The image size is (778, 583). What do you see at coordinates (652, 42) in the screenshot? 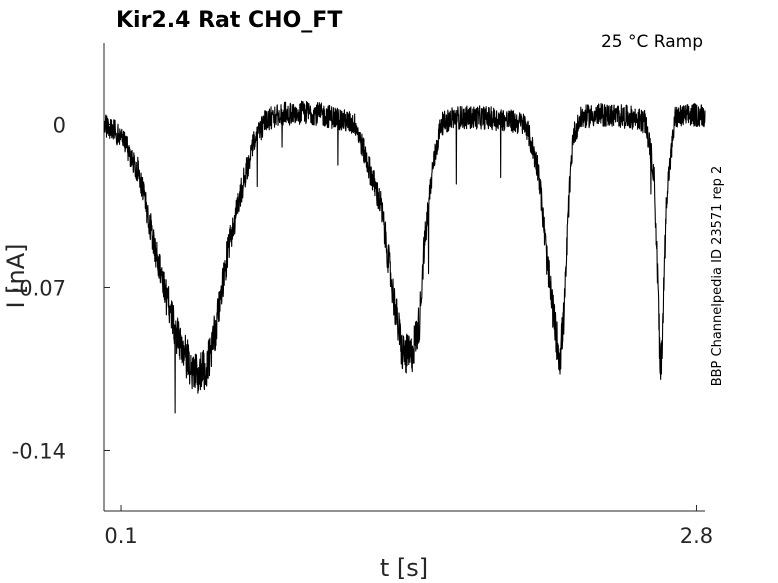
I see `condition-annotation: 25 °C Ramp` at bounding box center [652, 42].